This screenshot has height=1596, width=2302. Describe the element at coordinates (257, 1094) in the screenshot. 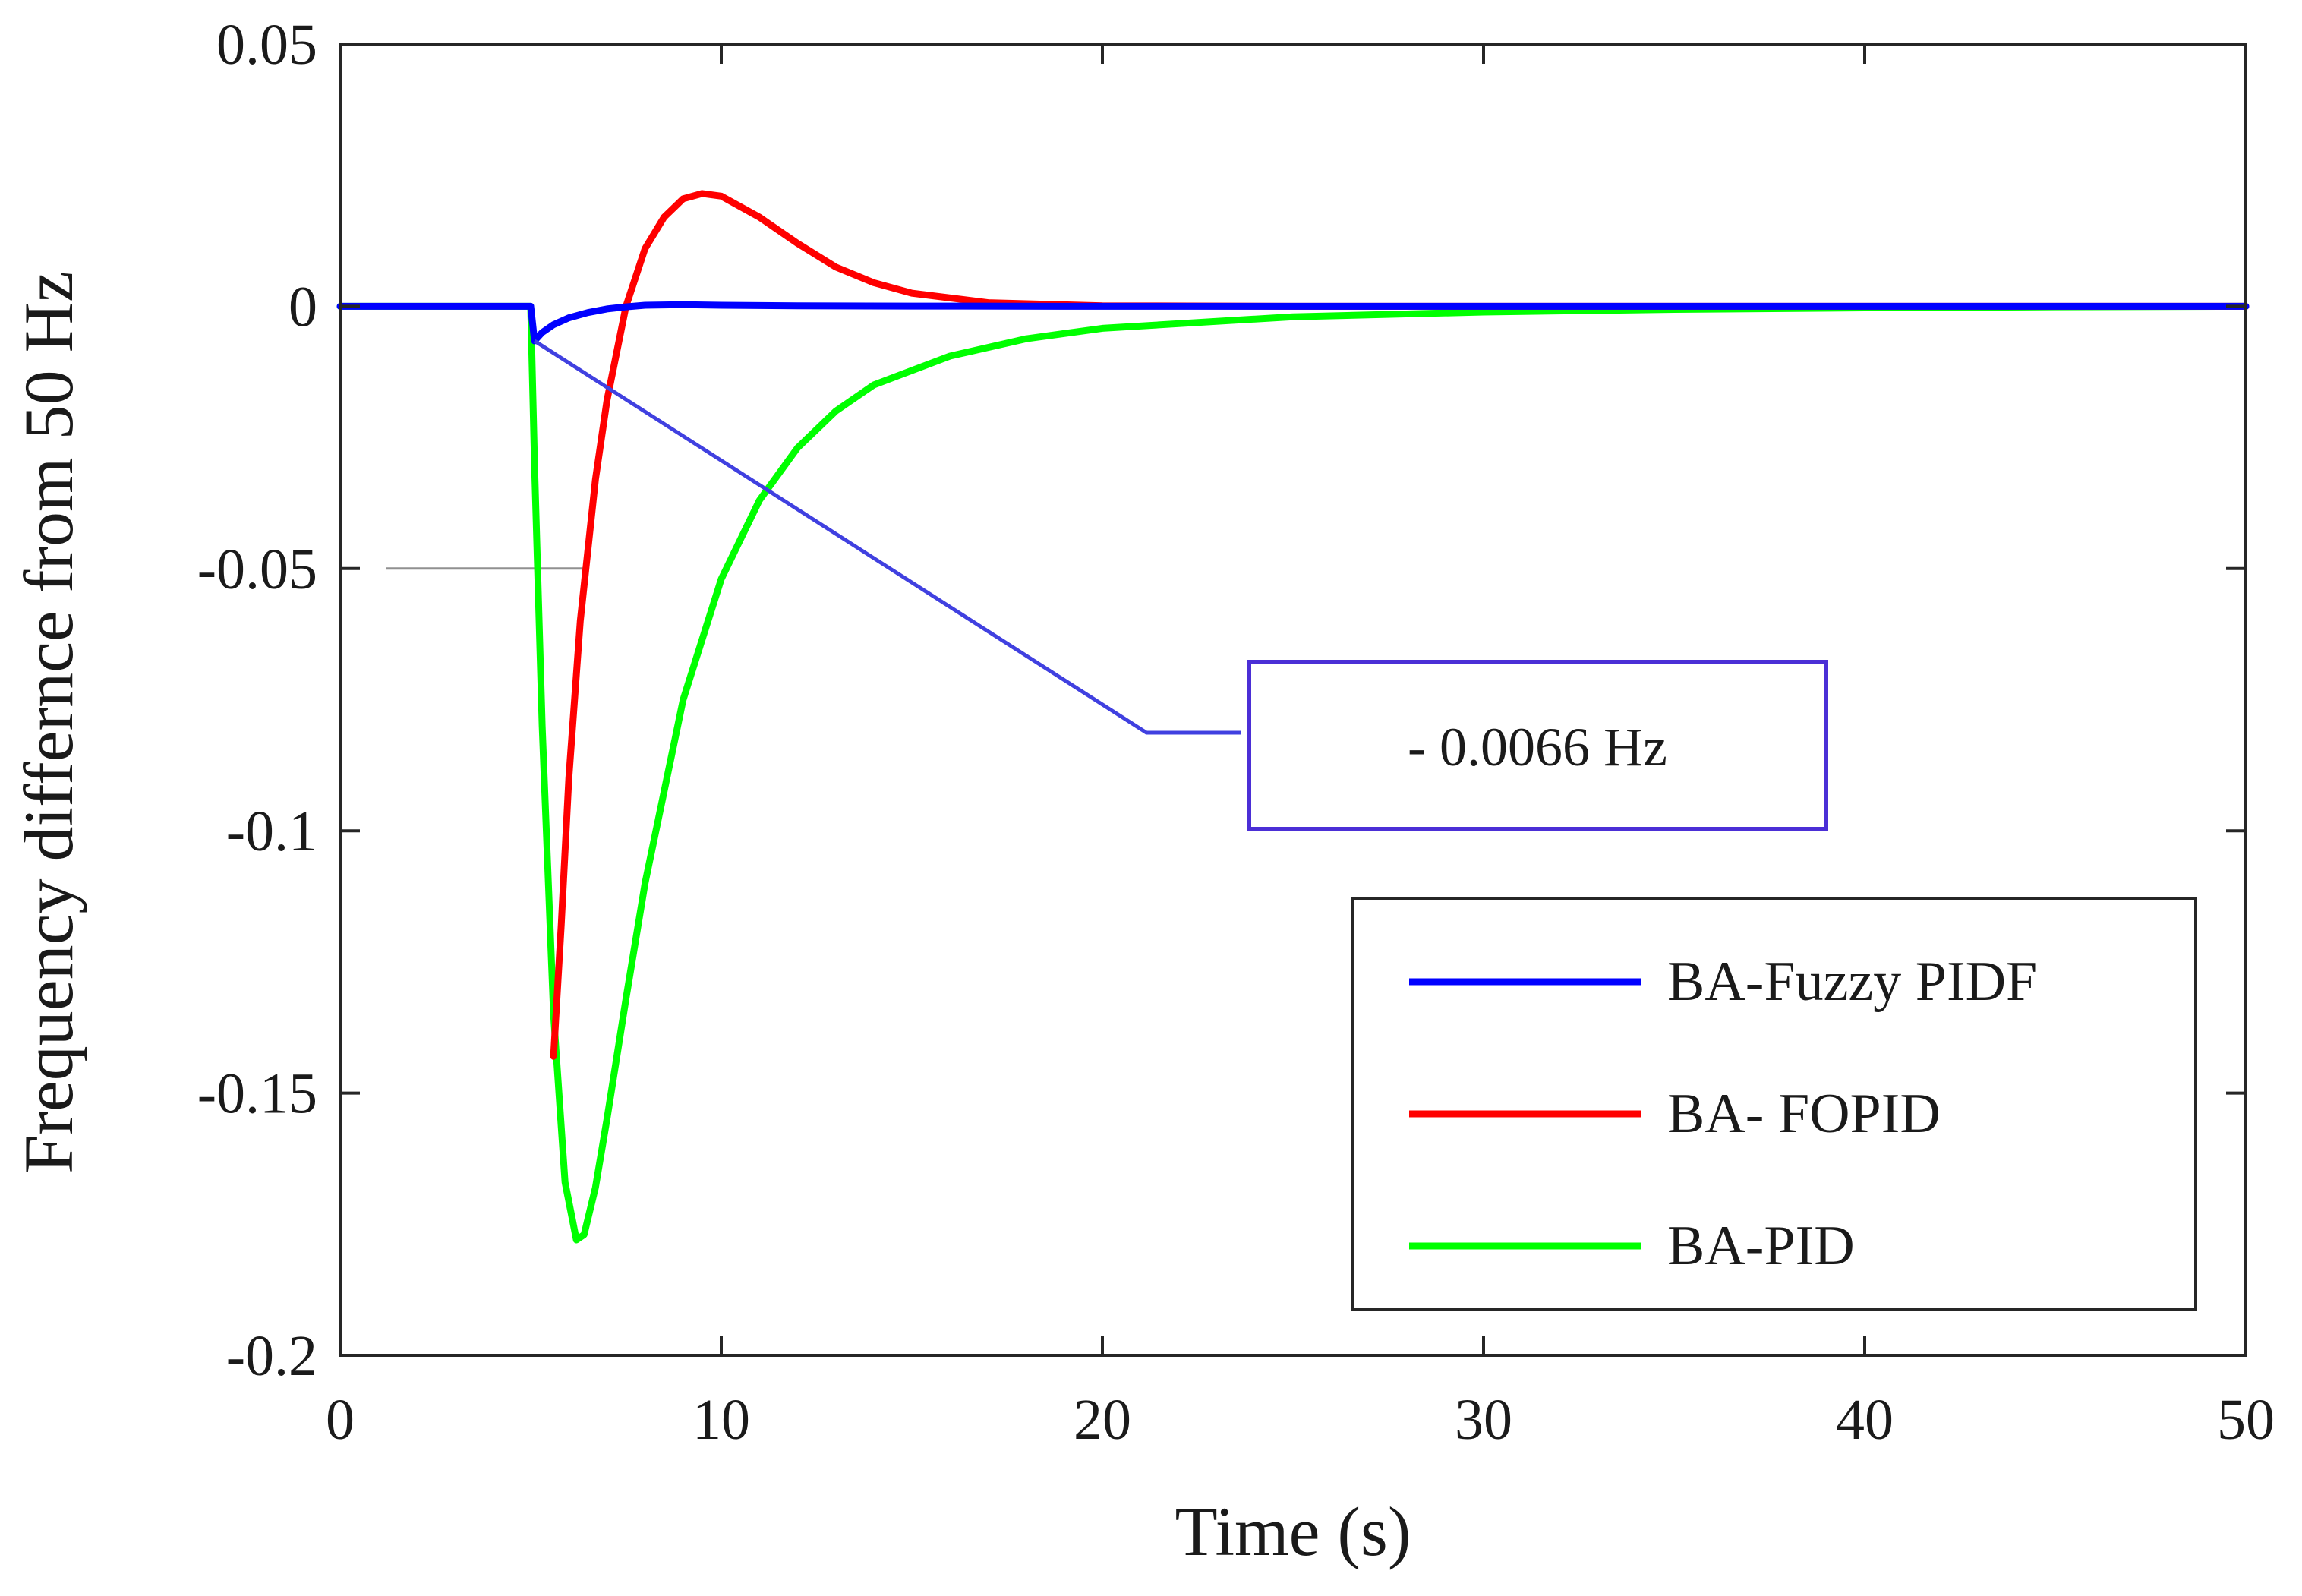

I see `y-tick-label-4: -0.15` at that location.